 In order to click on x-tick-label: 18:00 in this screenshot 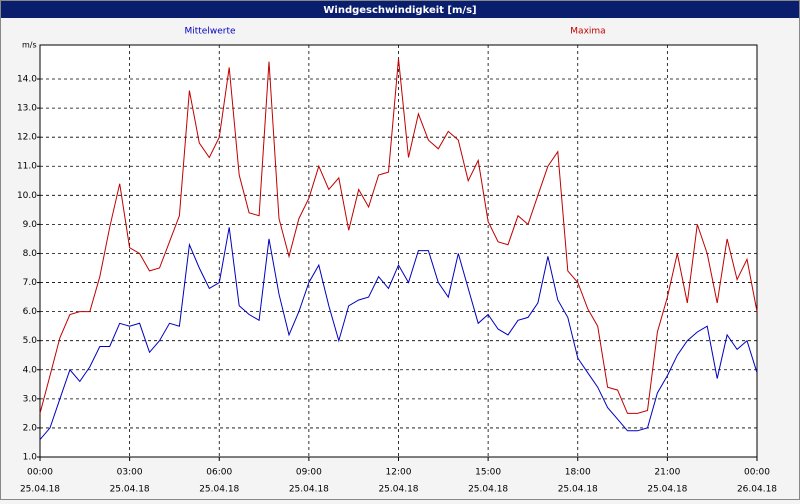, I will do `click(578, 473)`.